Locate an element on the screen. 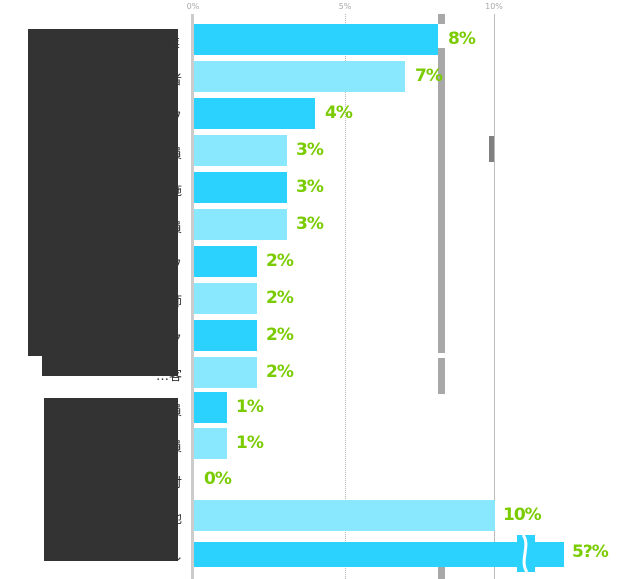  bar-row: …他 10% is located at coordinates (312, 516).